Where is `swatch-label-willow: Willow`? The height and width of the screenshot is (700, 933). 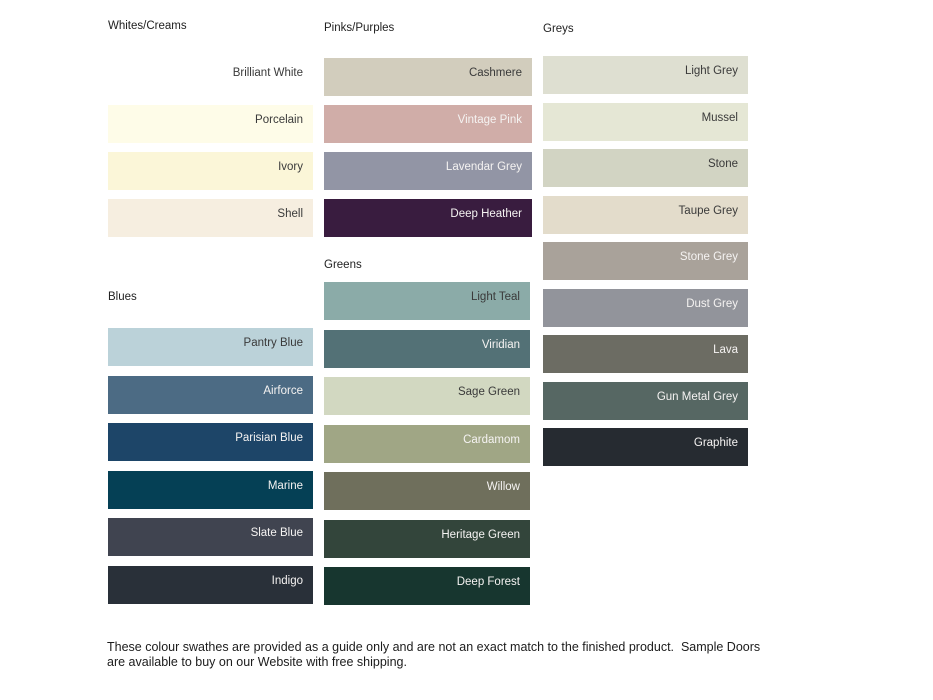
swatch-label-willow: Willow is located at coordinates (503, 487).